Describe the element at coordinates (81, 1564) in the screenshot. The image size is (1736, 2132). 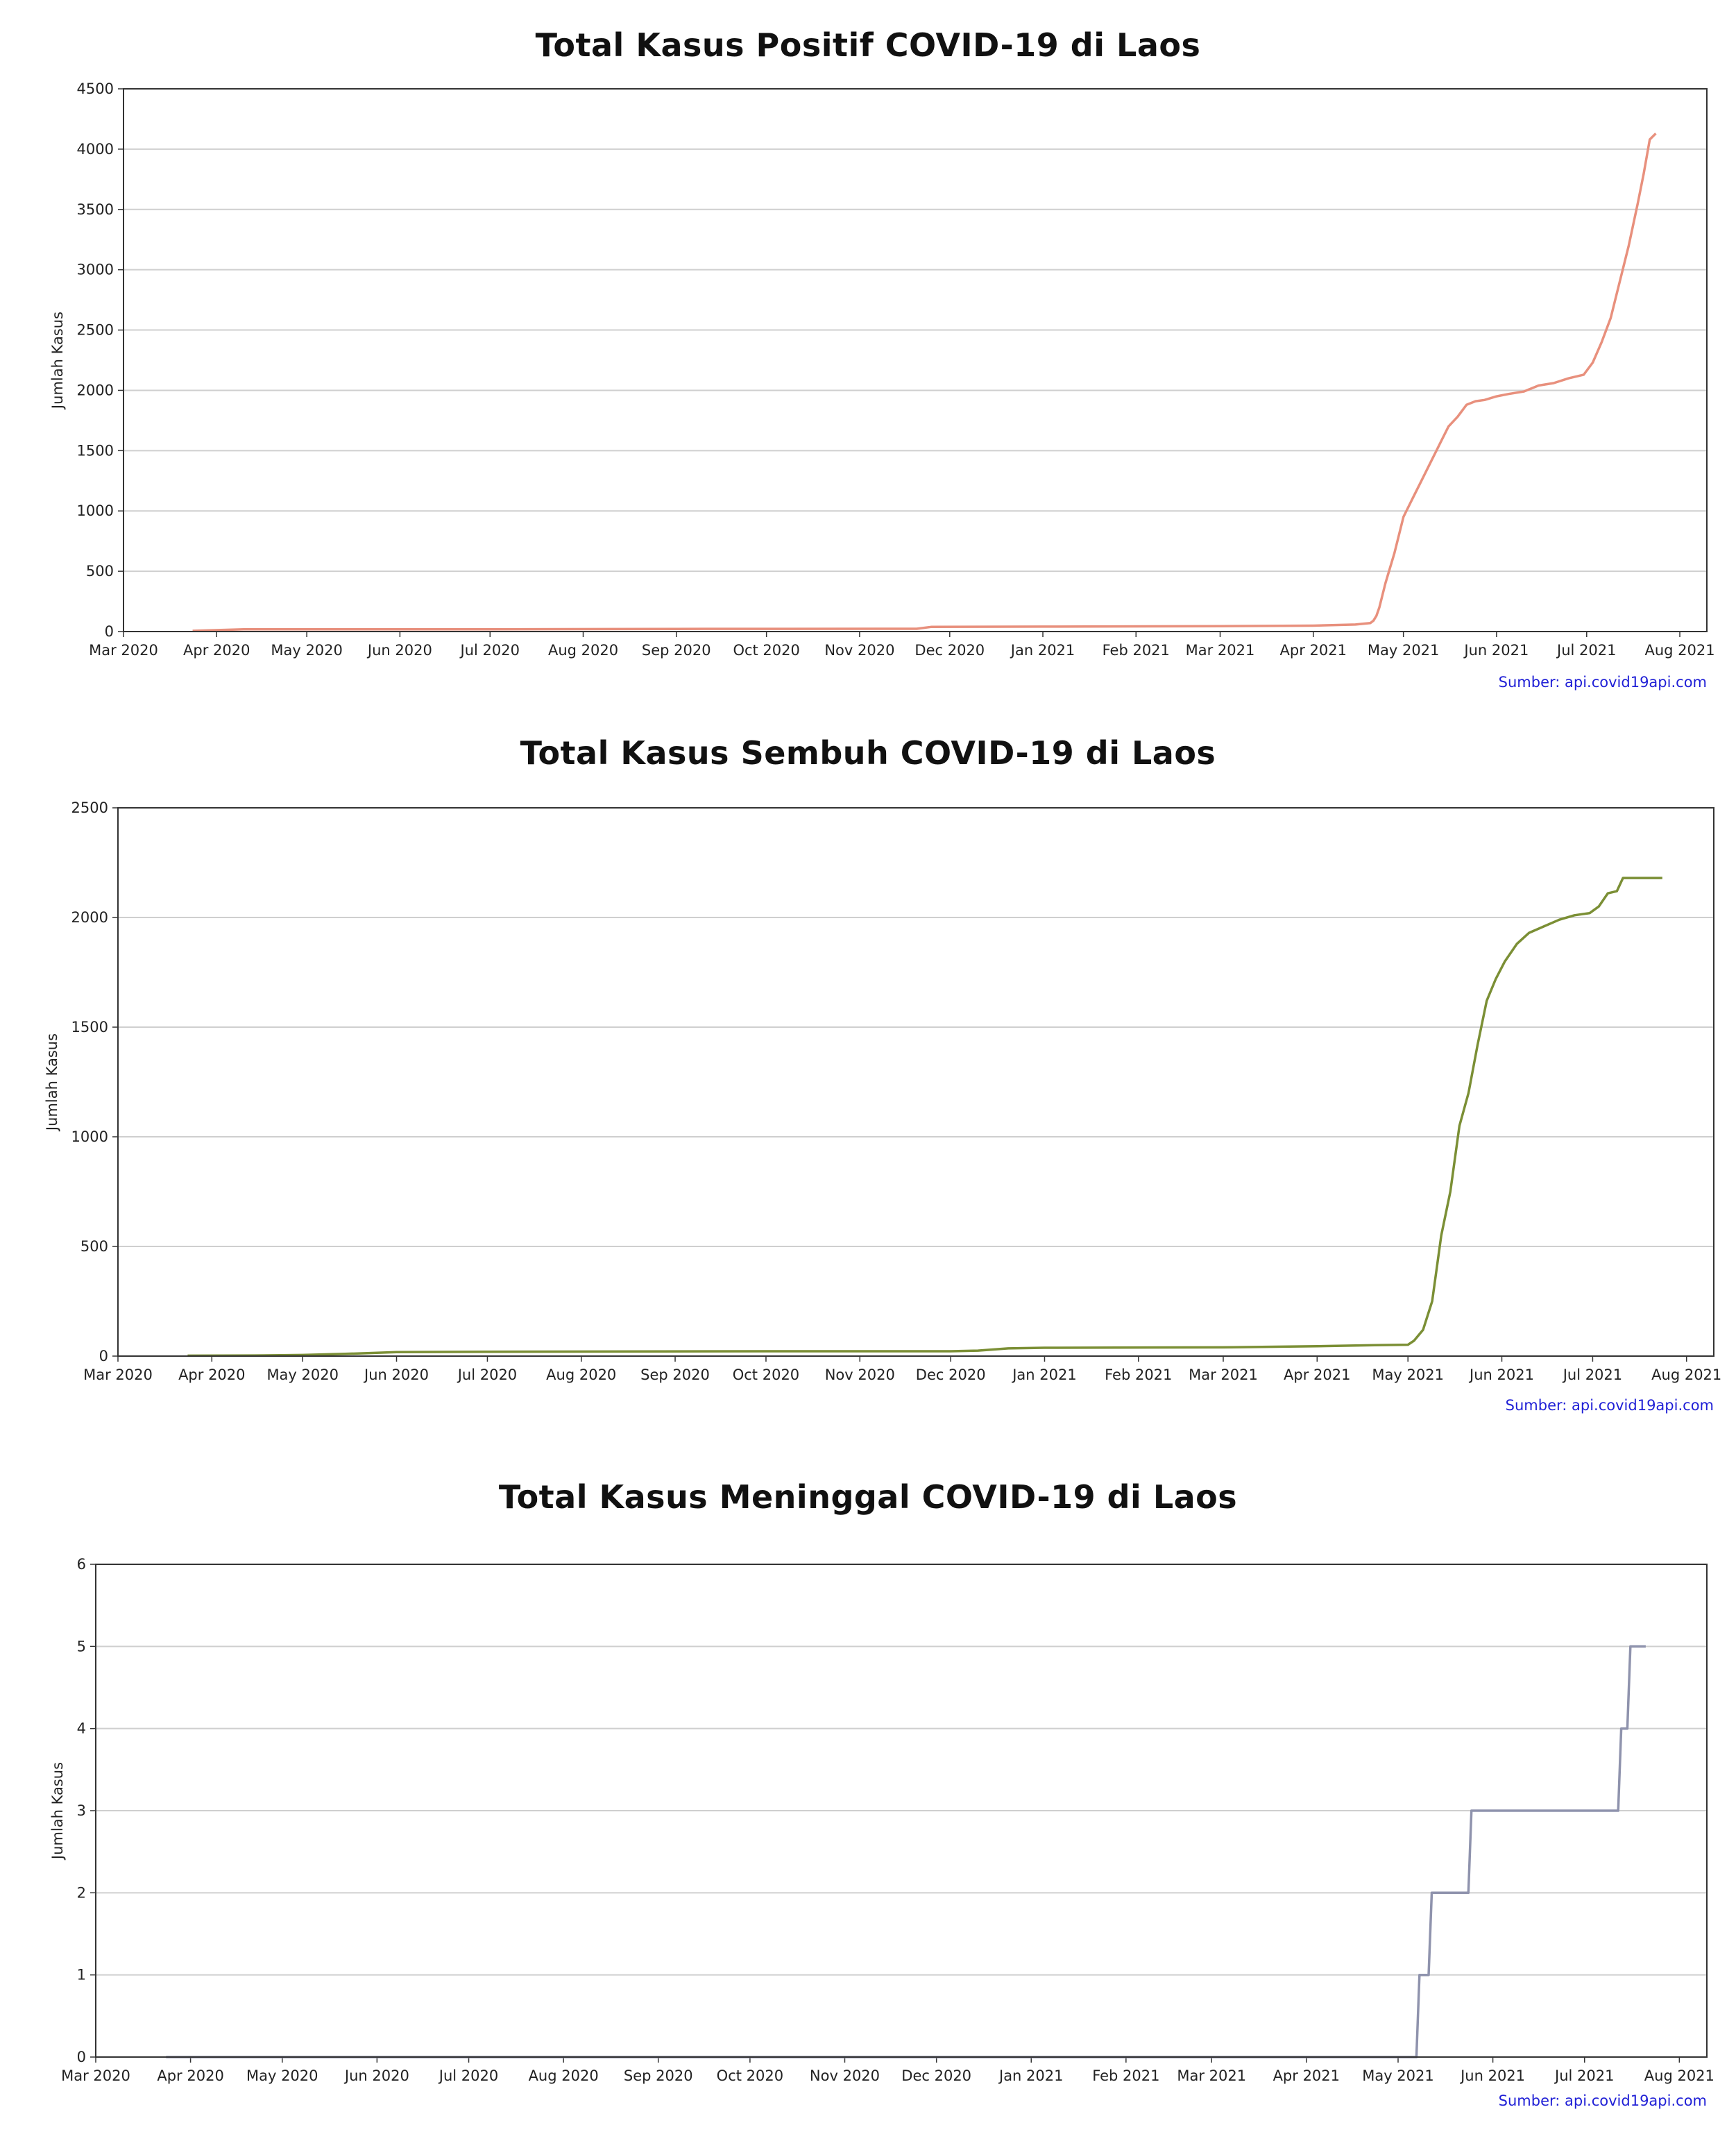
I see `y-tick-label: 6` at that location.